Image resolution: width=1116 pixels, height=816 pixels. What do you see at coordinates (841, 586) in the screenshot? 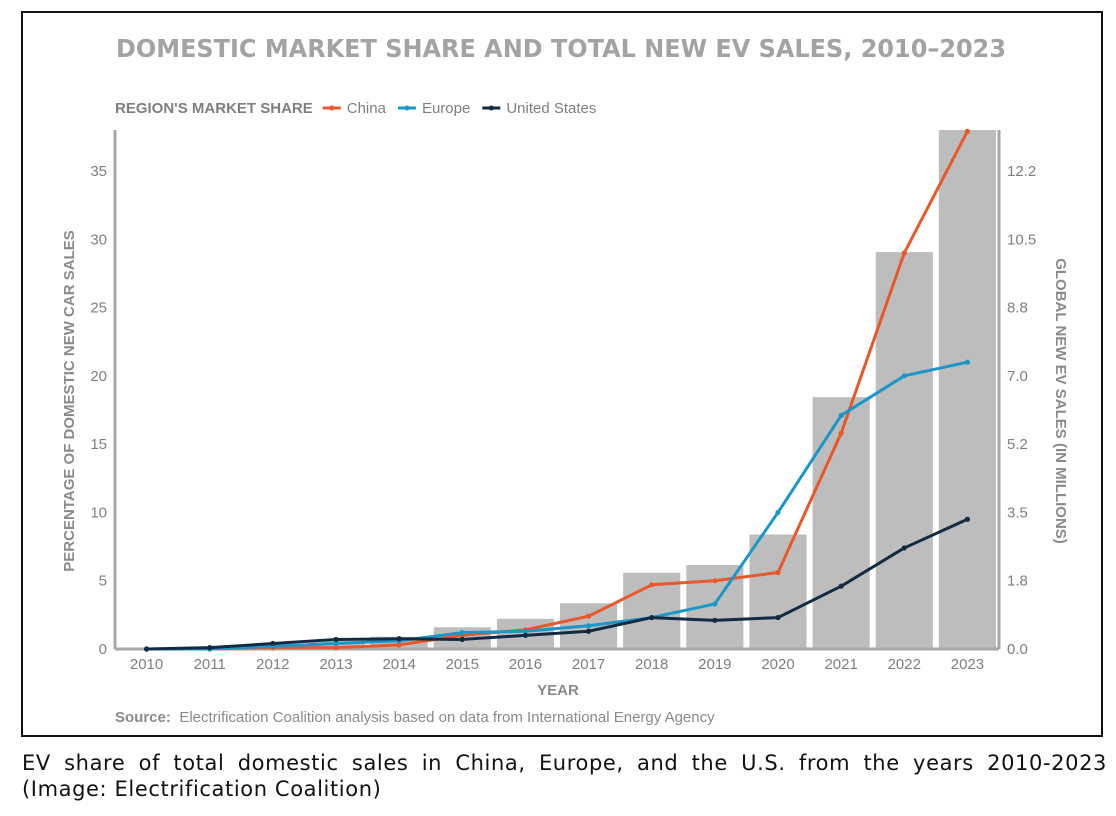
I see `point-united-states-2021` at bounding box center [841, 586].